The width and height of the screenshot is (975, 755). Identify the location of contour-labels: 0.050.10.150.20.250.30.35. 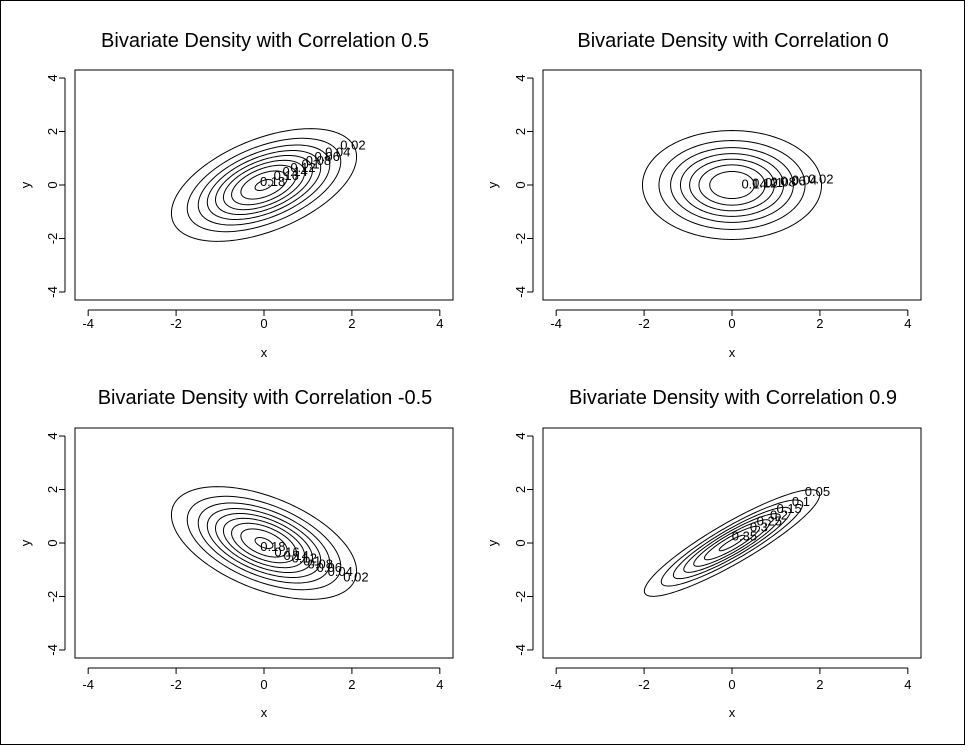
(781, 513).